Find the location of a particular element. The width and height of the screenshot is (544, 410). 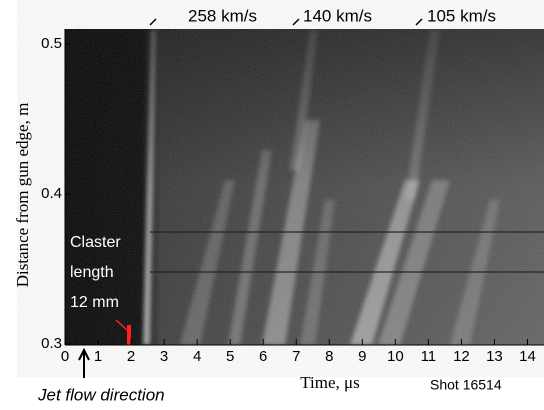

annotation: 140 km/s is located at coordinates (337, 15).